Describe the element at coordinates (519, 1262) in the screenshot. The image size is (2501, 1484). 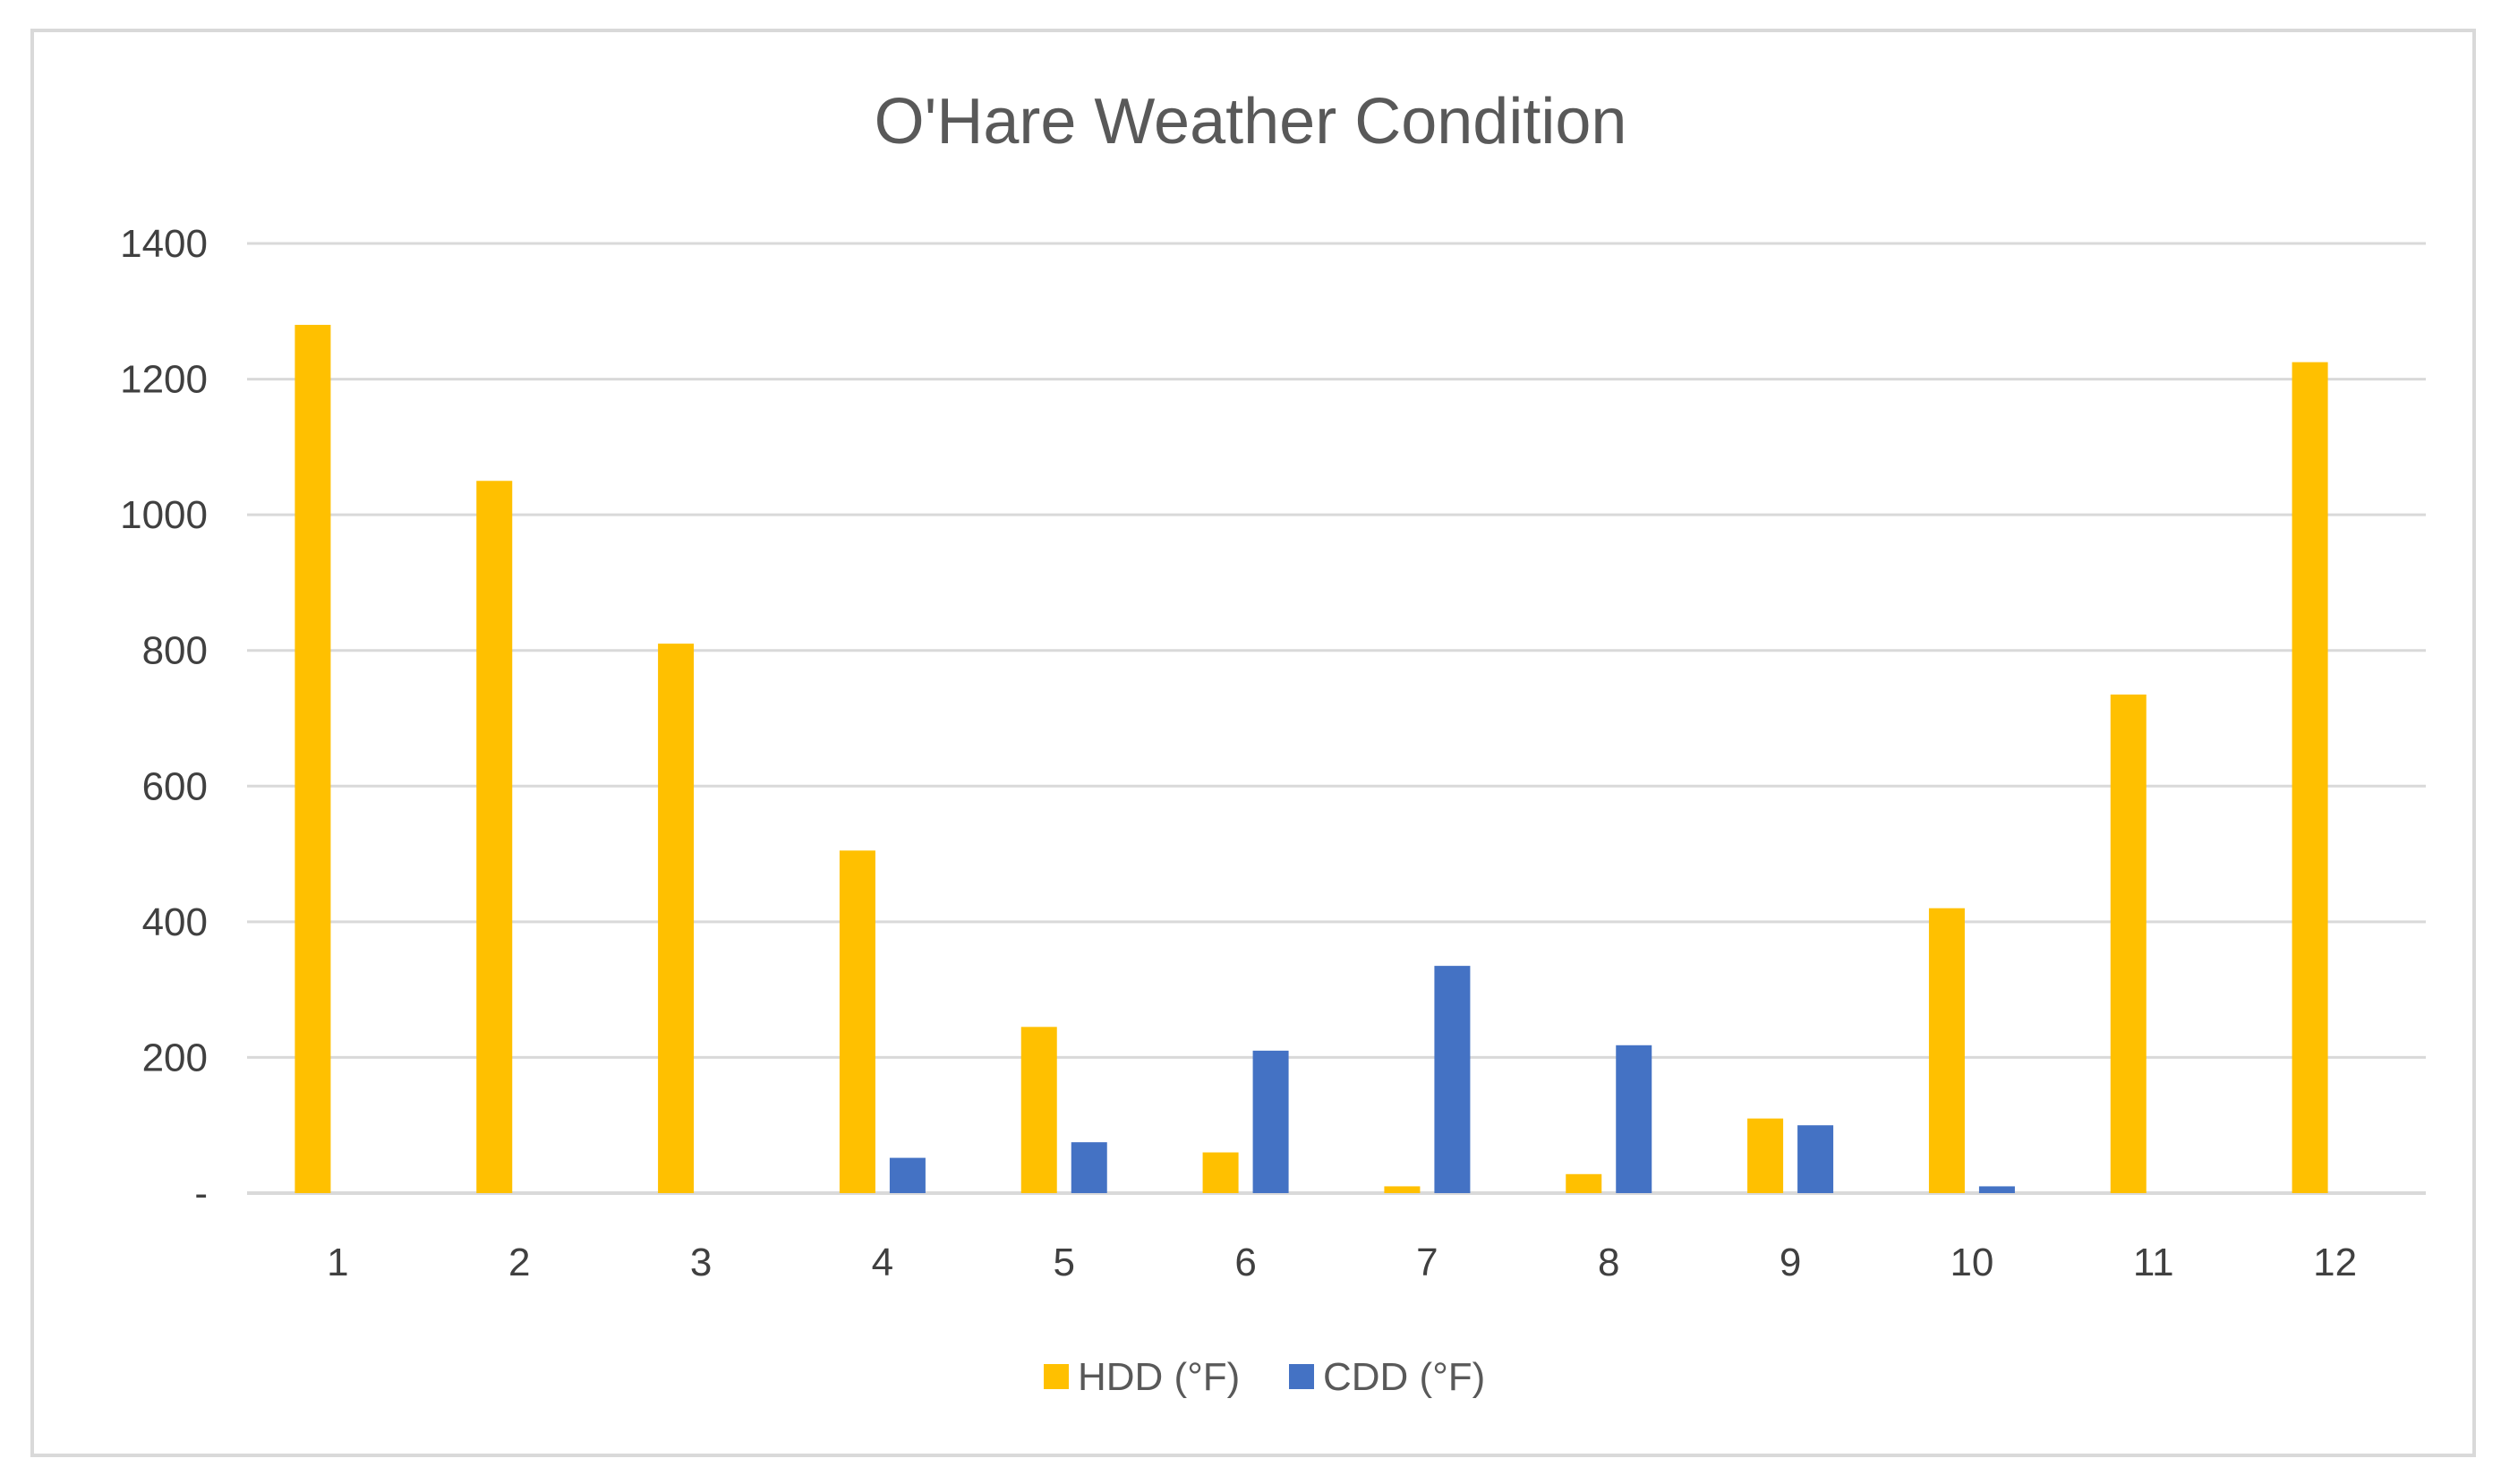
I see `x-tick-label: 2` at that location.